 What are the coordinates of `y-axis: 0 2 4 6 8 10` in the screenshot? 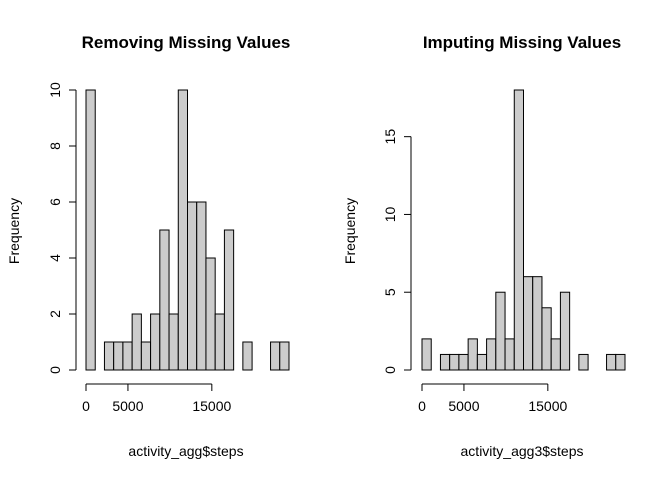 It's located at (62, 228).